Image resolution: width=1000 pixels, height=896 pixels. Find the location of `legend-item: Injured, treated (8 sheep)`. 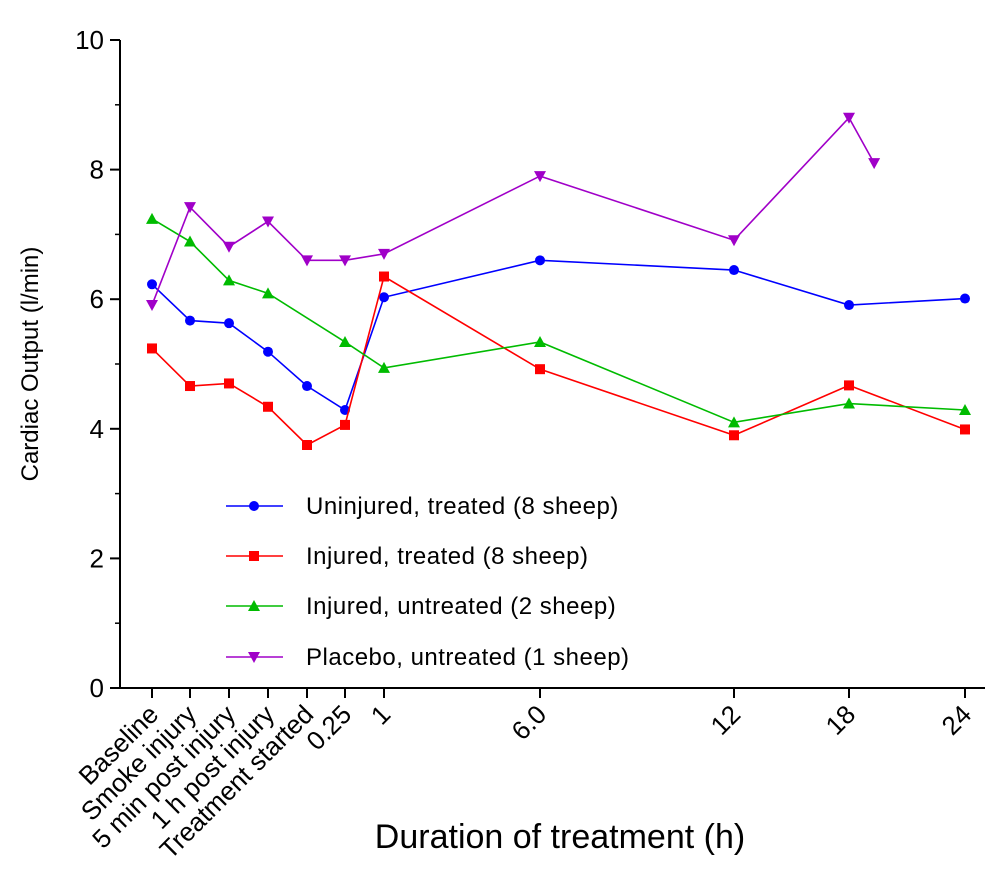

legend-item: Injured, treated (8 sheep) is located at coordinates (407, 556).